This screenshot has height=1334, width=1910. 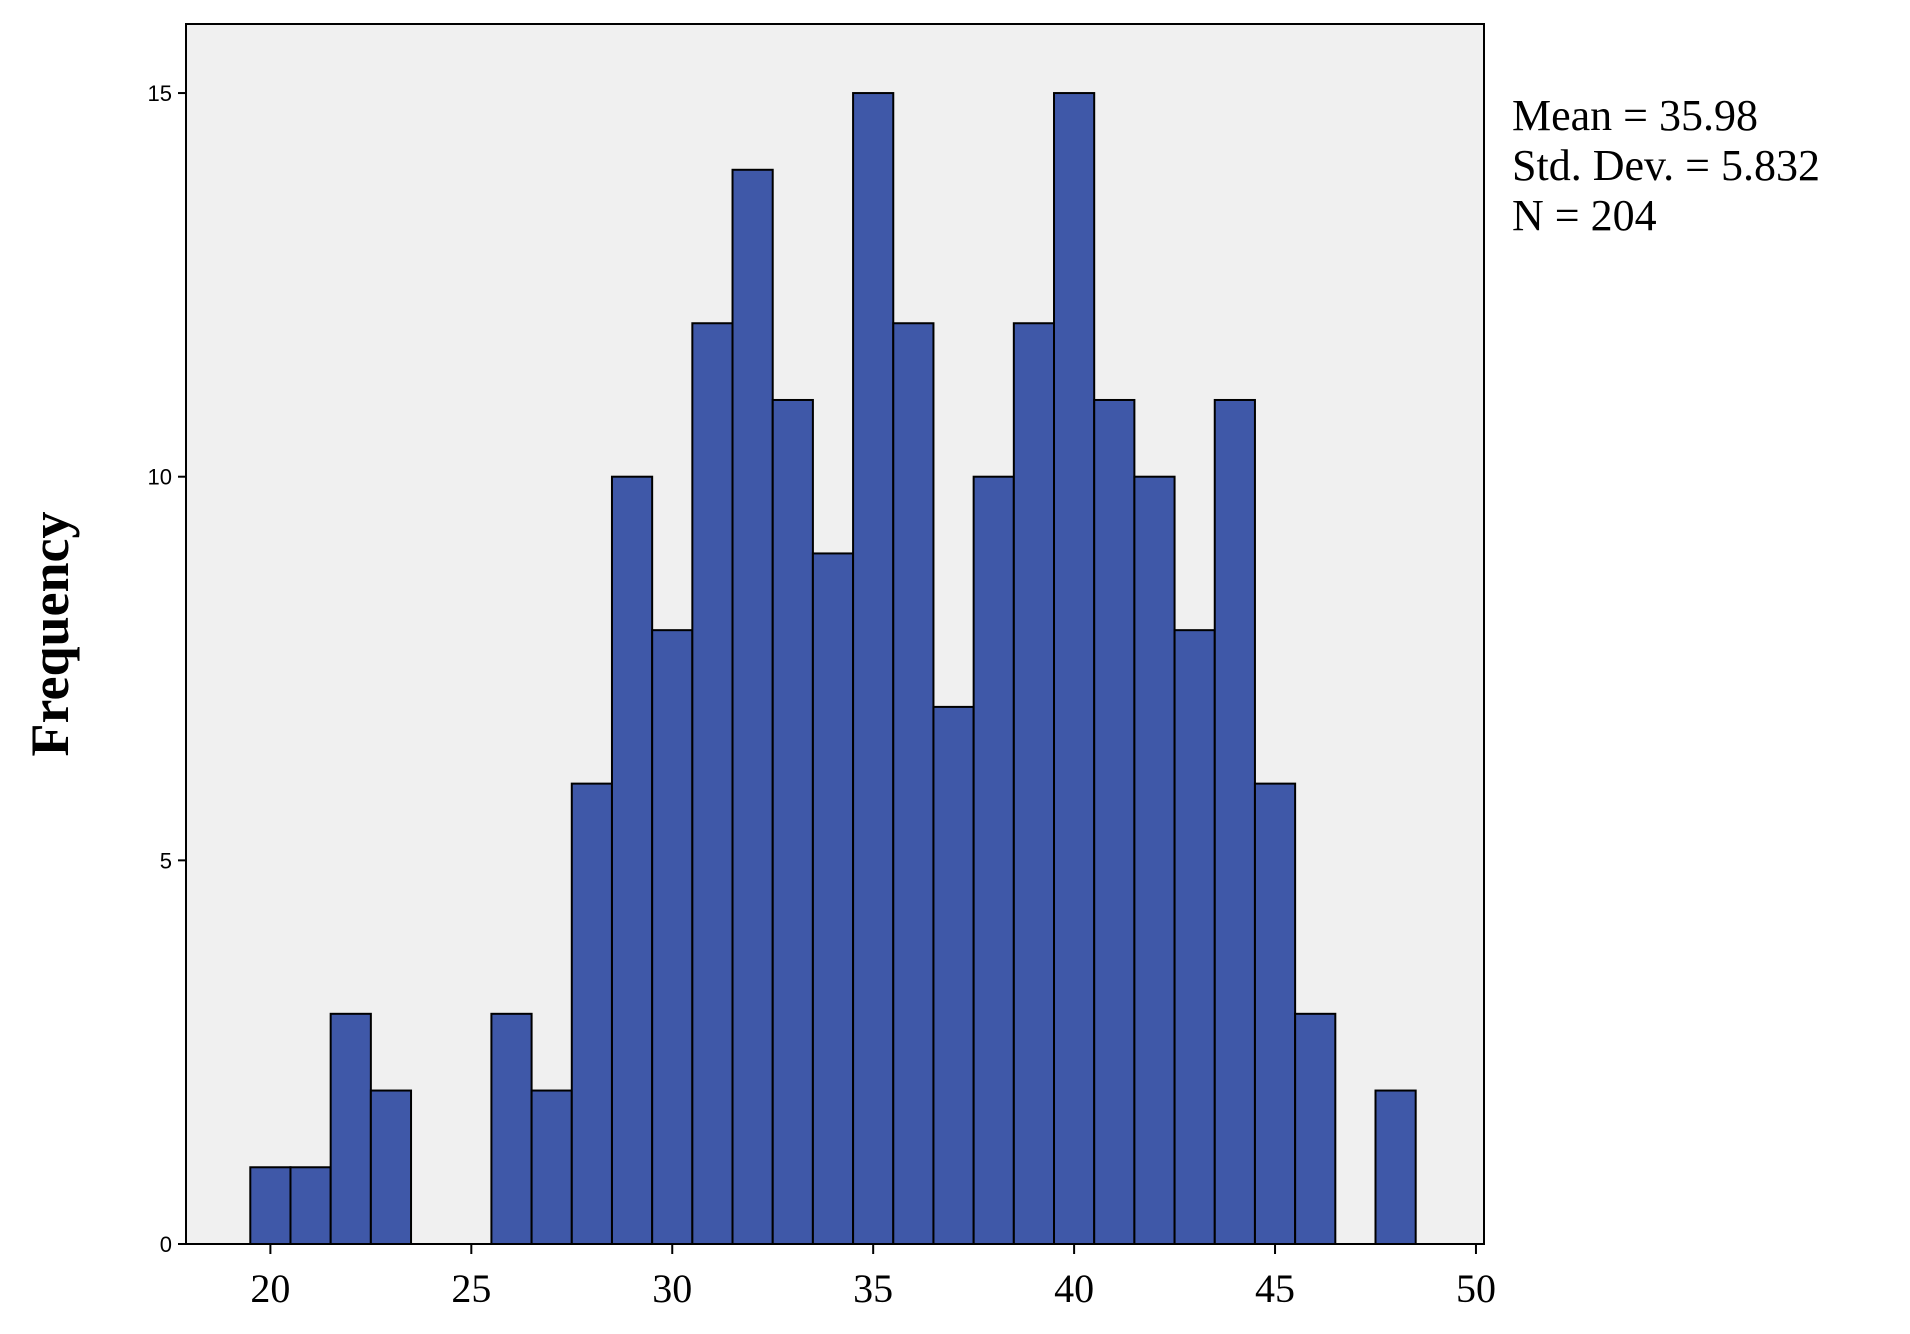 What do you see at coordinates (672, 1288) in the screenshot?
I see `x-tick-label: 30` at bounding box center [672, 1288].